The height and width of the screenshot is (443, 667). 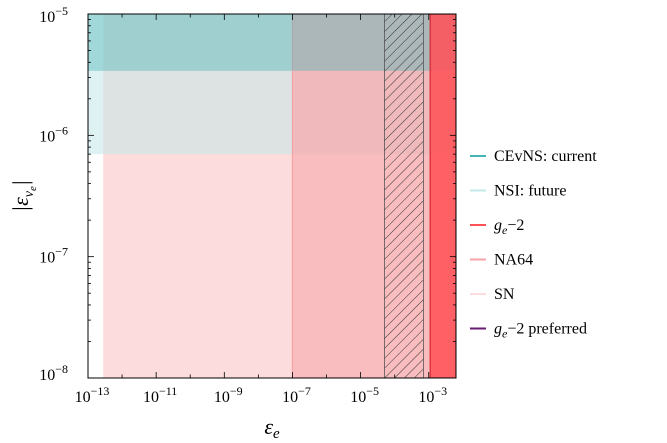 I want to click on legend-label-na64: NA64, so click(x=513, y=260).